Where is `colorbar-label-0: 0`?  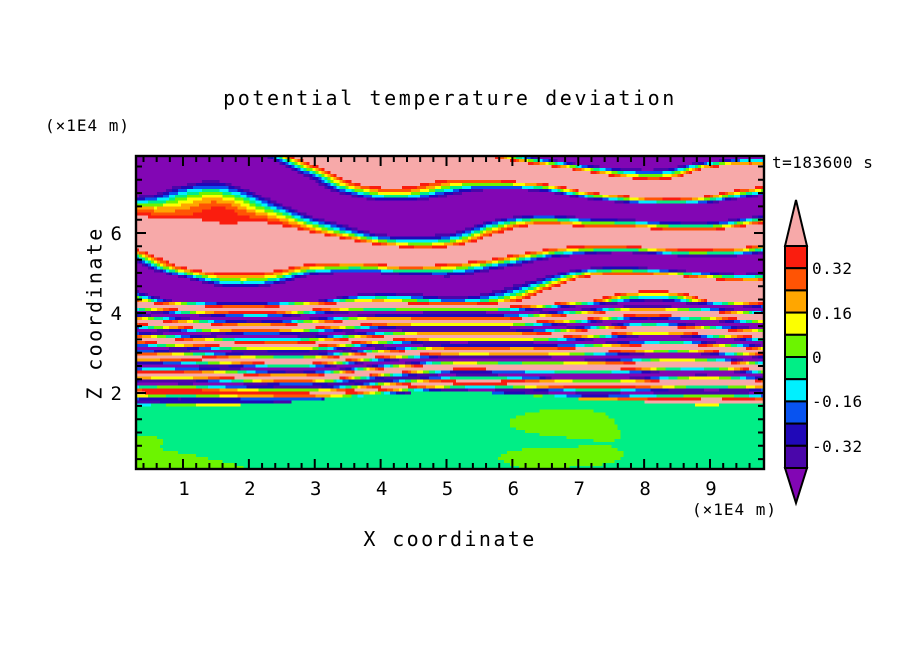 colorbar-label-0: 0 is located at coordinates (817, 357).